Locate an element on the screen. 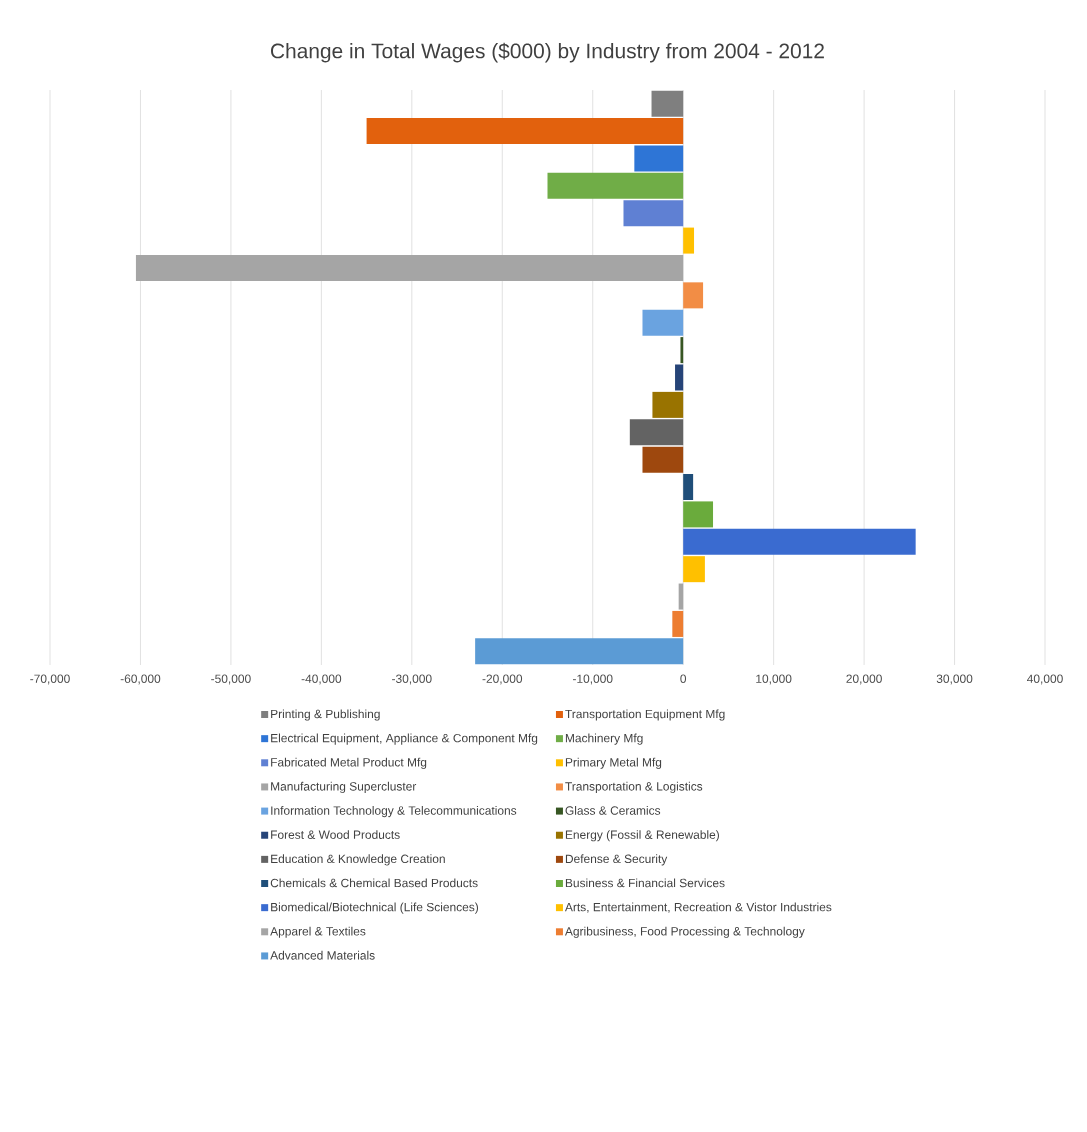  legend-label: Apparel & Textiles is located at coordinates (318, 932).